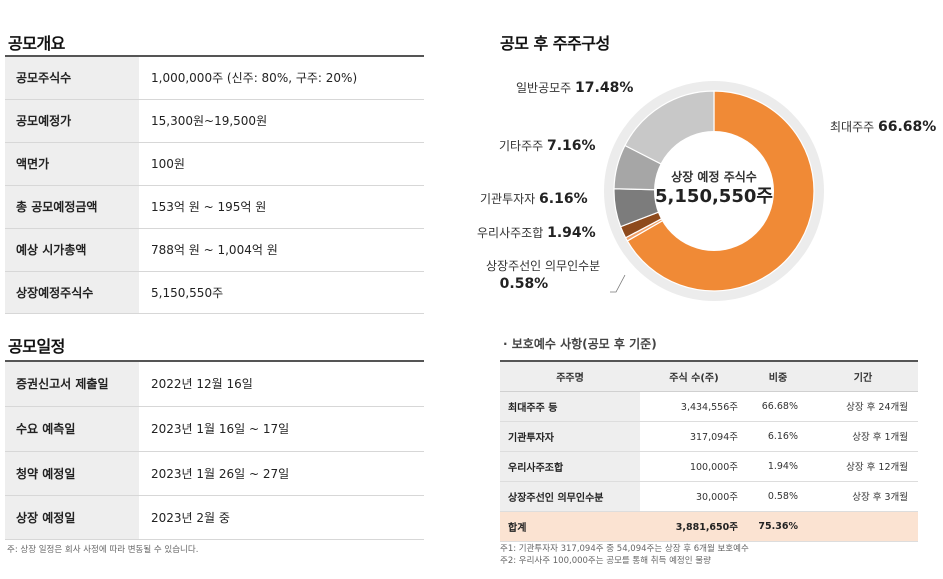 The height and width of the screenshot is (579, 943). I want to click on lockup-row: 상장주선인 의무인수분 30,000주 0.58% 상장 후 3개월, so click(709, 496).